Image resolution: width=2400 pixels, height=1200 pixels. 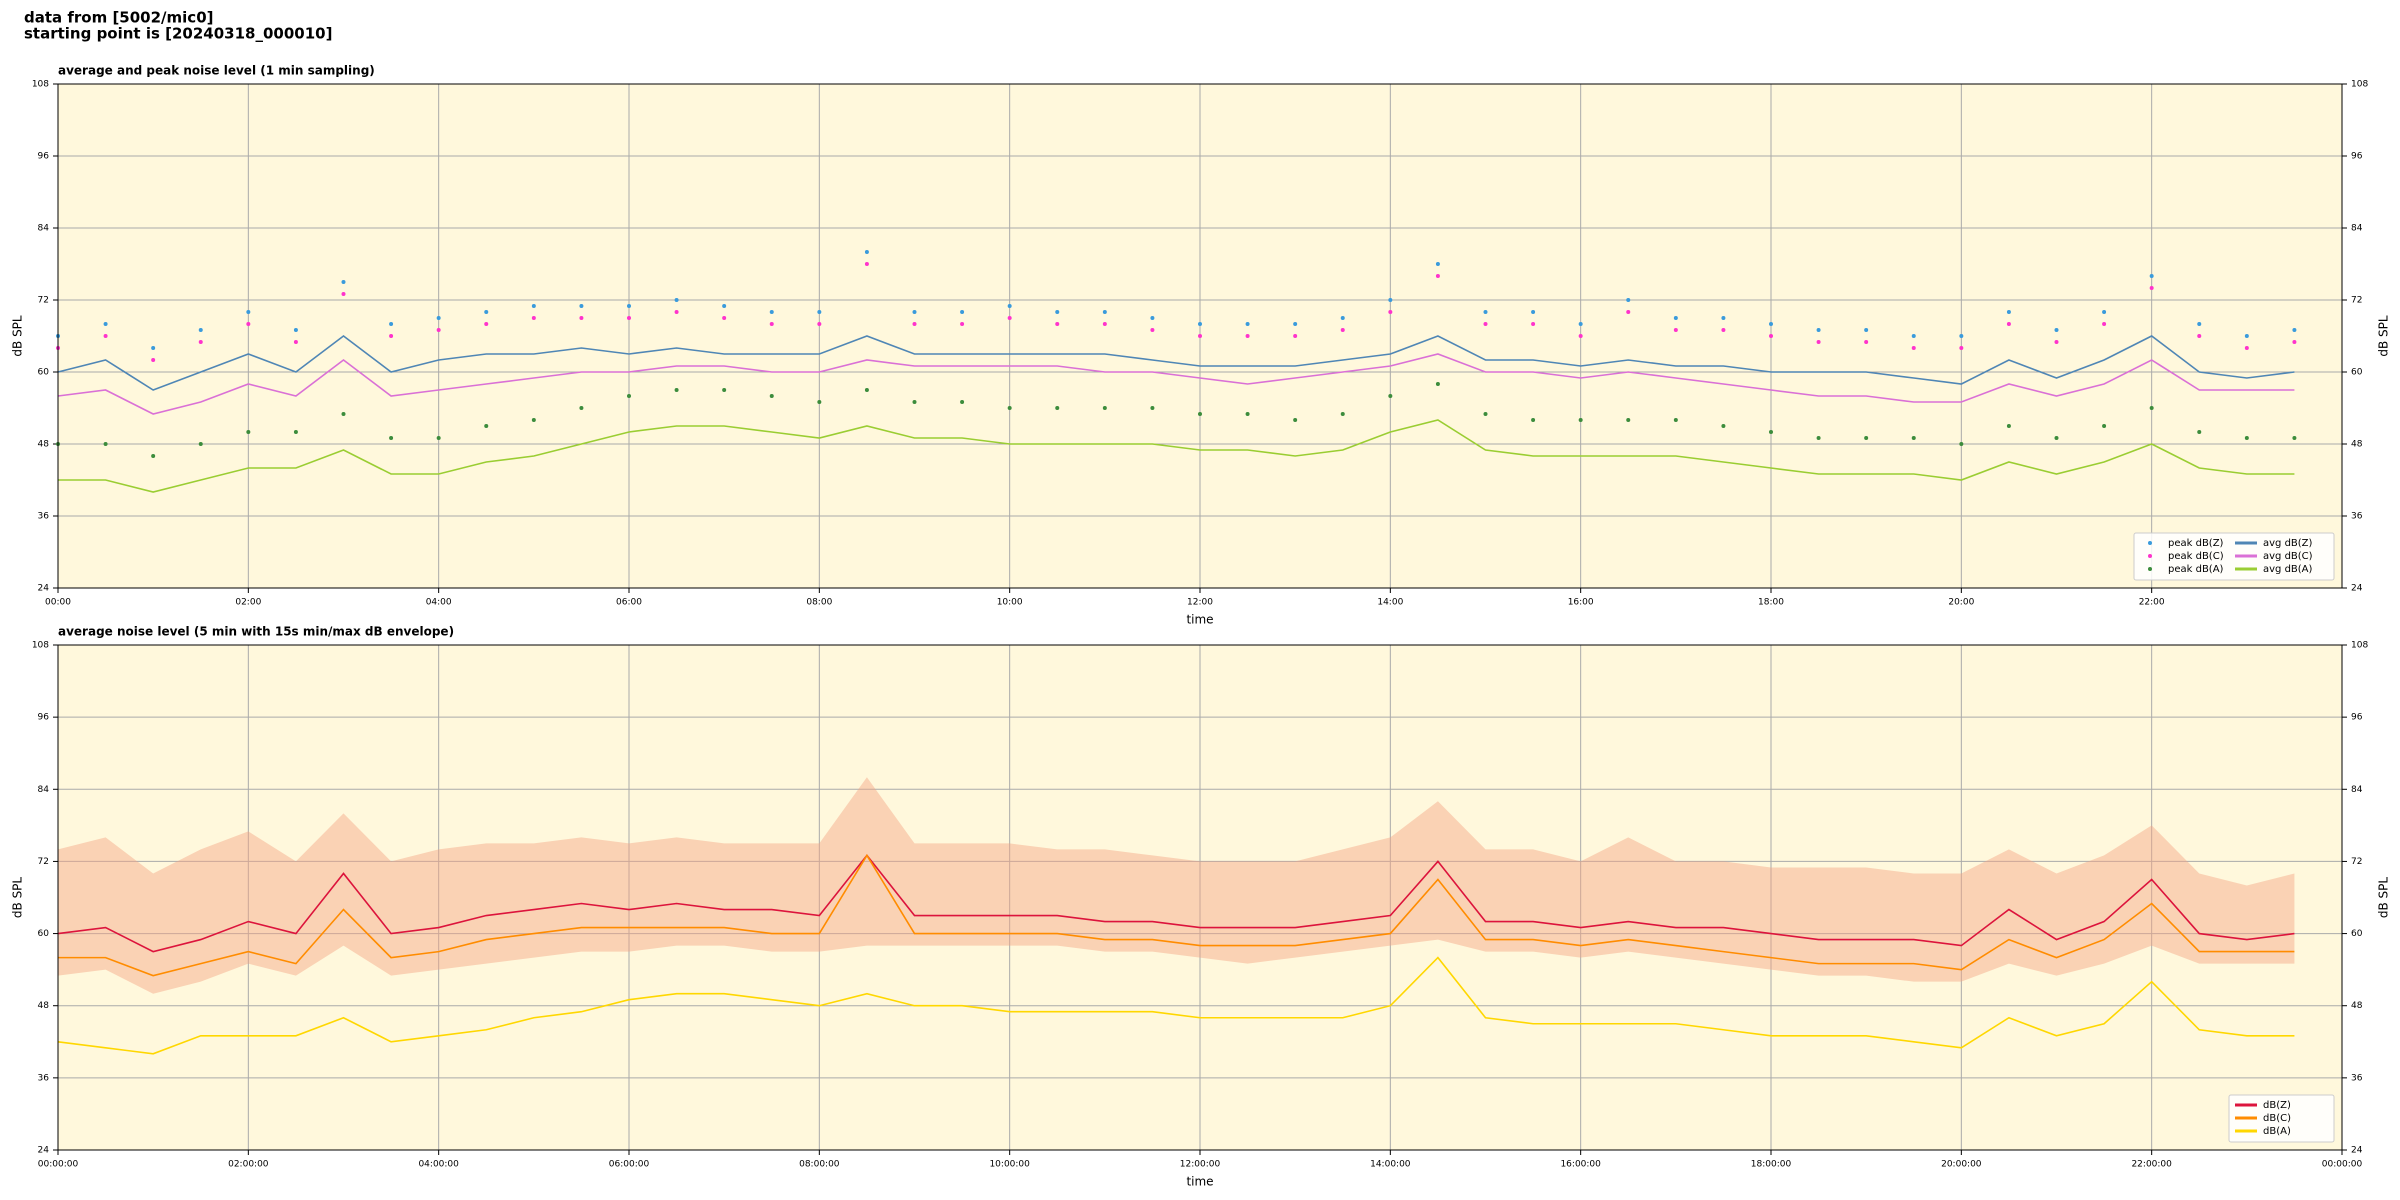 What do you see at coordinates (2288, 543) in the screenshot?
I see `legend-label: avg dB(Z)` at bounding box center [2288, 543].